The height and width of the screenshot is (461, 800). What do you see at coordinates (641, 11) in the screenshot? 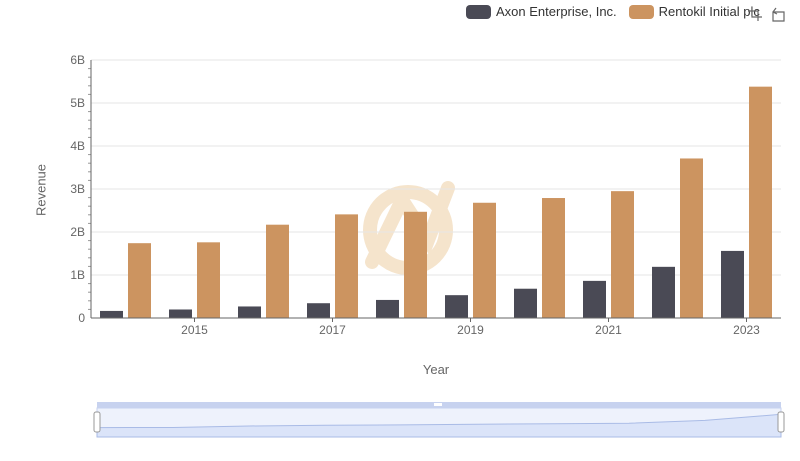
I see `legend-swatch-rentokil` at bounding box center [641, 11].